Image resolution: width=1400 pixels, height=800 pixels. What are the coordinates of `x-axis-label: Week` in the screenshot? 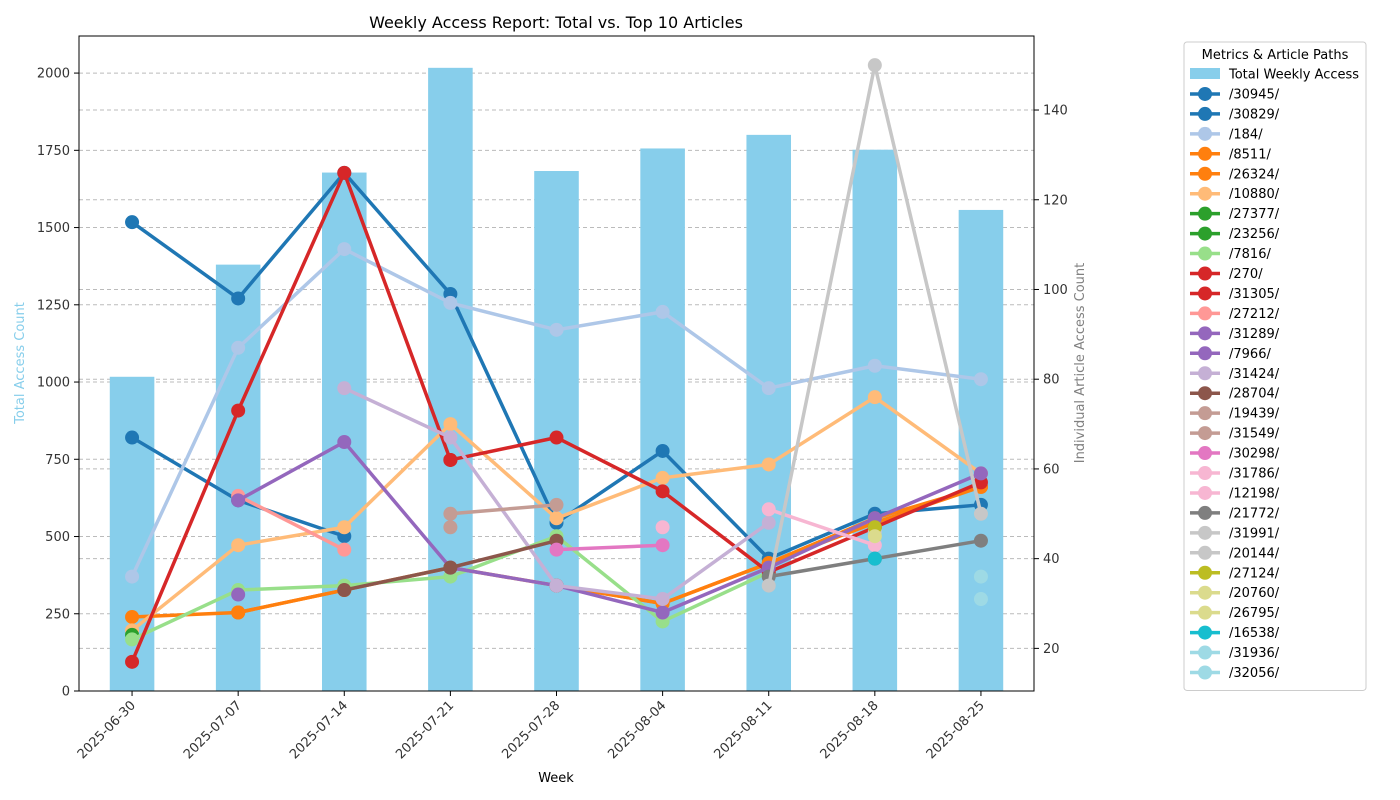 It's located at (556, 778).